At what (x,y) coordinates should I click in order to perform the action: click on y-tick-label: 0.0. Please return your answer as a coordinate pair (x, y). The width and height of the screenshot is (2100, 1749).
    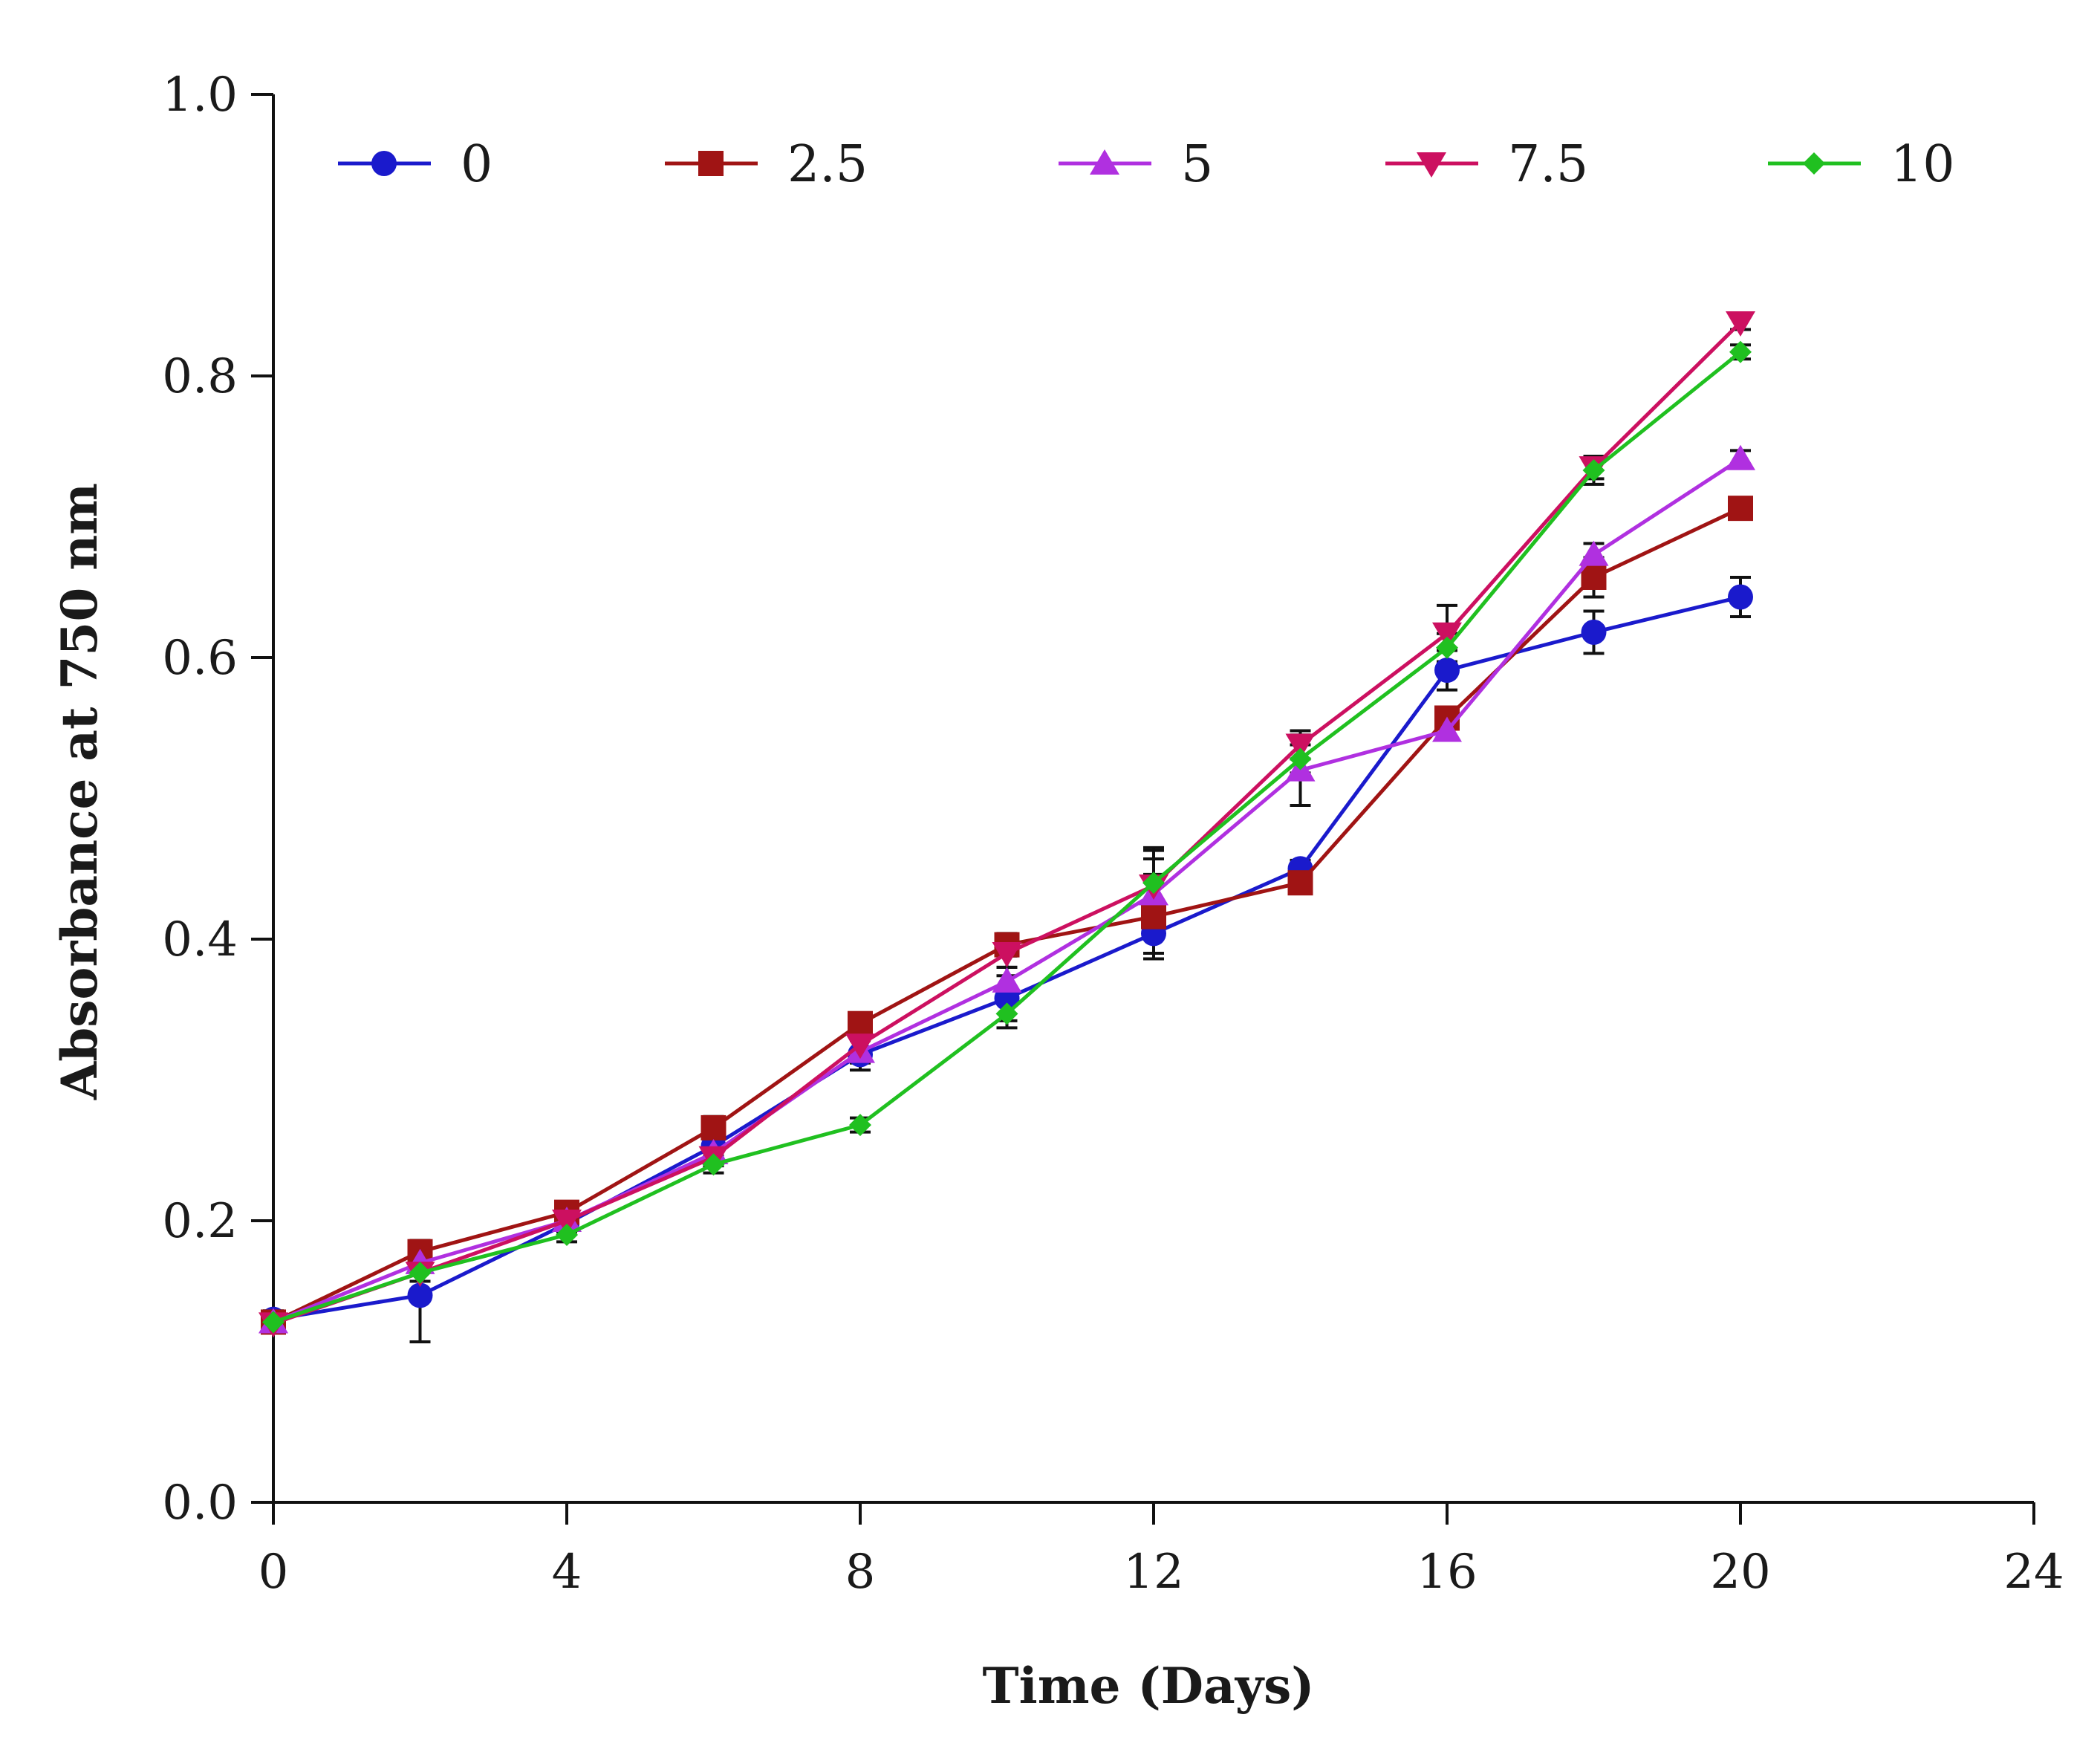
    Looking at the image, I should click on (200, 1503).